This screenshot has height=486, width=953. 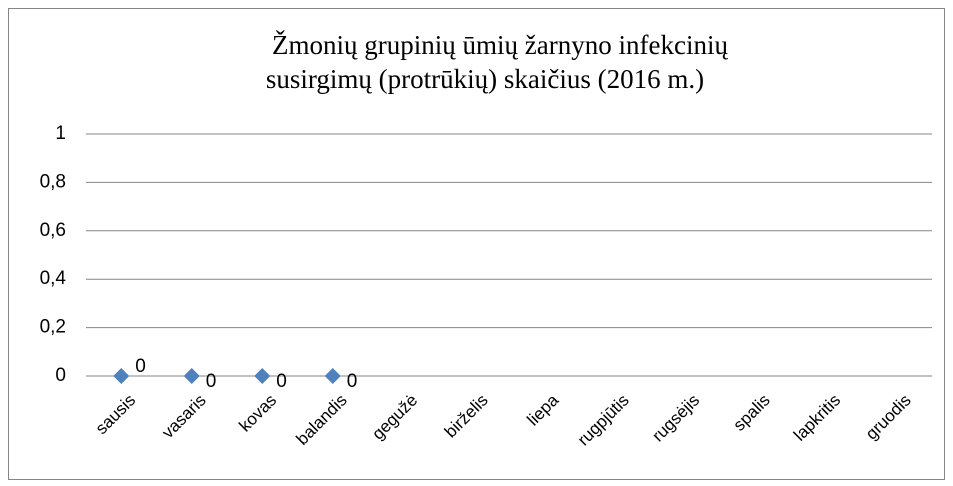 What do you see at coordinates (60, 375) in the screenshot?
I see `y-tick-label: 0` at bounding box center [60, 375].